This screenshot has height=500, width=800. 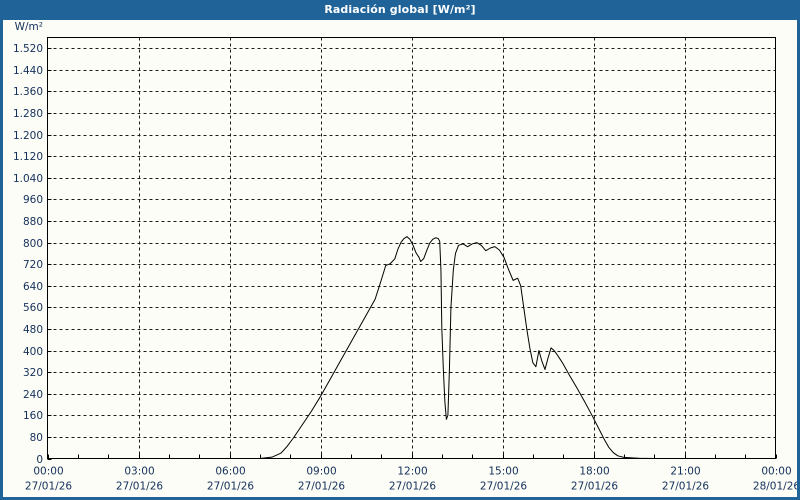 What do you see at coordinates (503, 472) in the screenshot?
I see `x-axis-tick-time: 15:00` at bounding box center [503, 472].